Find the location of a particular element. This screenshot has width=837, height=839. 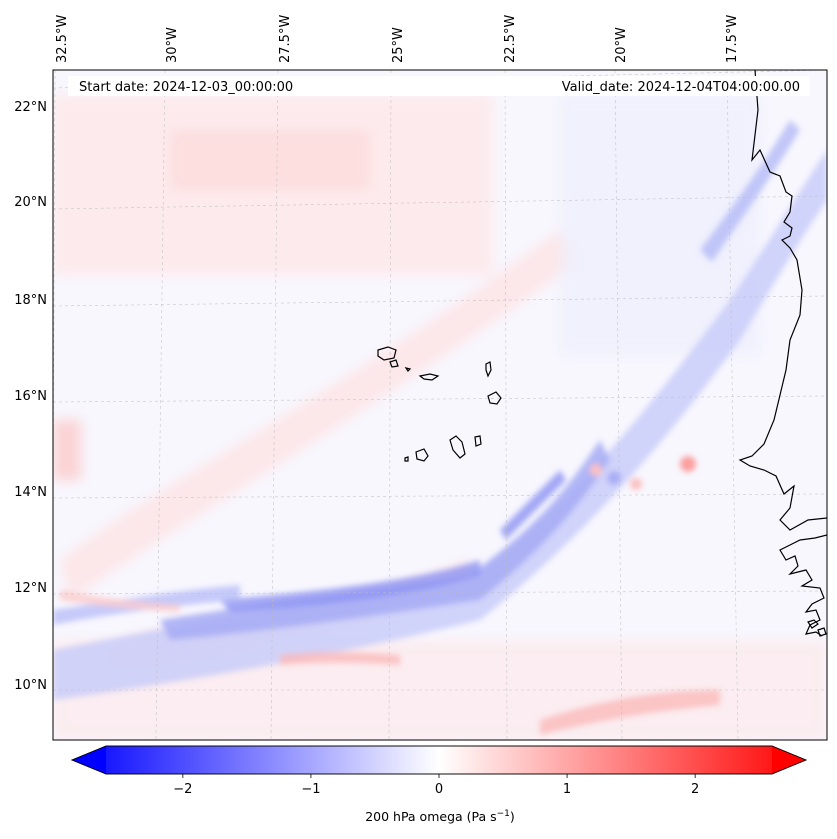

valid-date-label: Valid_date: 2024-12-04T04:00:00.00 is located at coordinates (681, 87).